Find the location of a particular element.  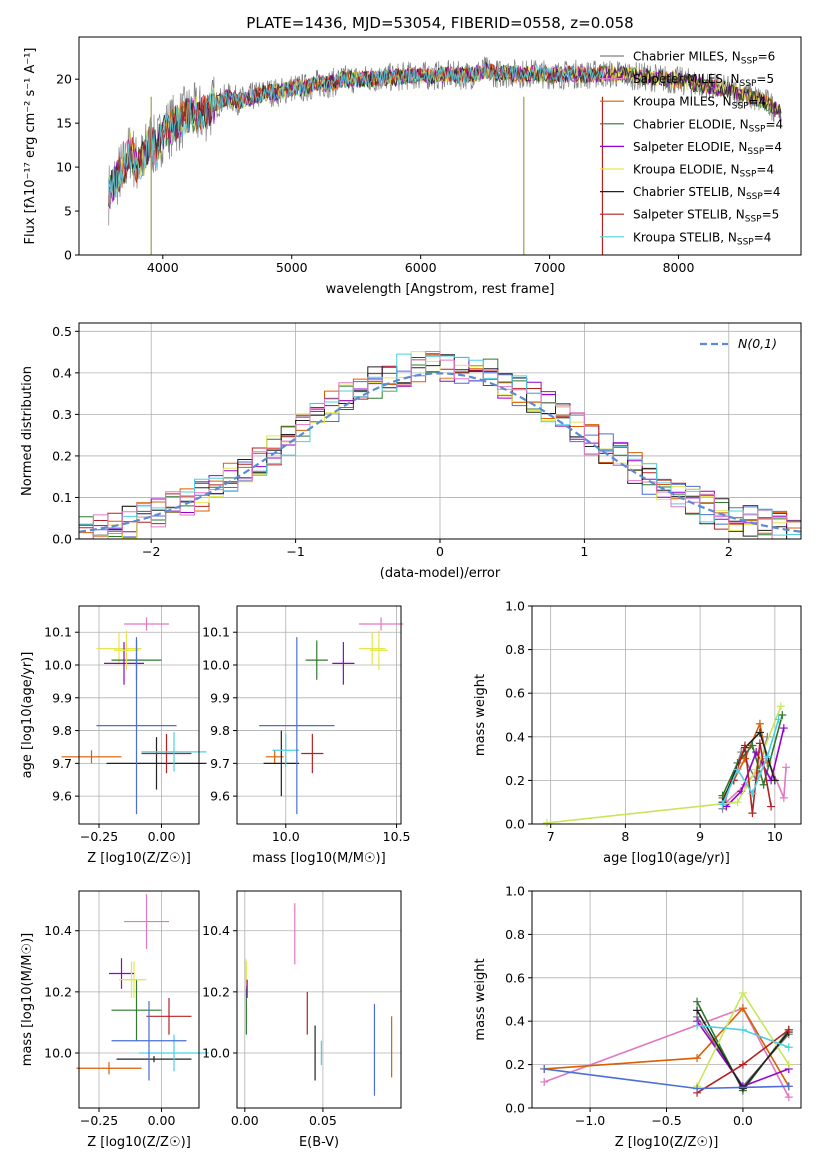

y-tick-label: 0.6 is located at coordinates (515, 693).